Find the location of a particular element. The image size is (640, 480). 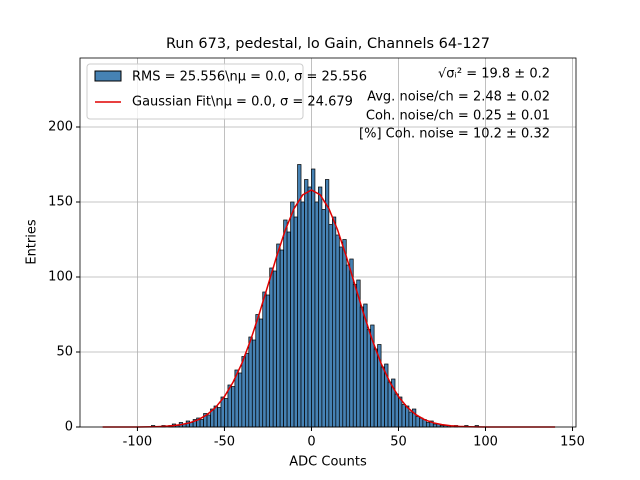

annotation: √σᵢ² = 19.8 ± 0.2 is located at coordinates (494, 74).